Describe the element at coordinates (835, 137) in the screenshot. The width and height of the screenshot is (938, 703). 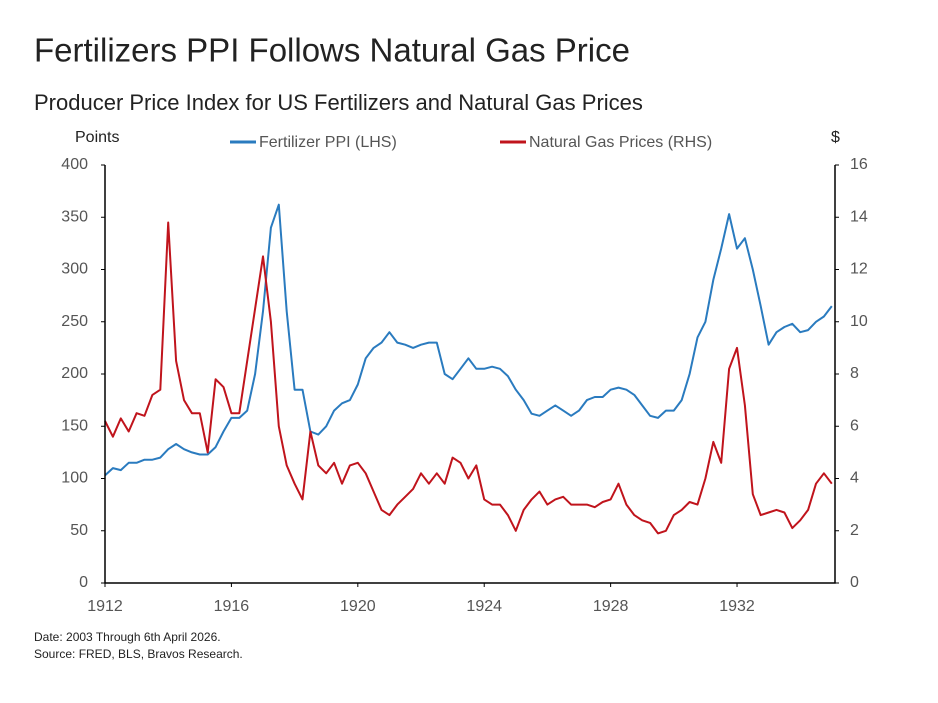
I see `y2-axis-label: $` at that location.